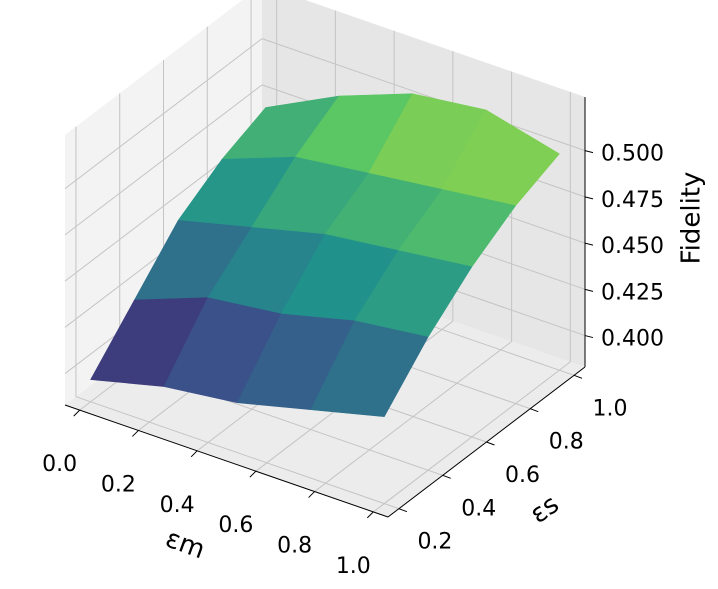  Describe the element at coordinates (478, 508) in the screenshot. I see `y-tick-label: 0.4` at that location.